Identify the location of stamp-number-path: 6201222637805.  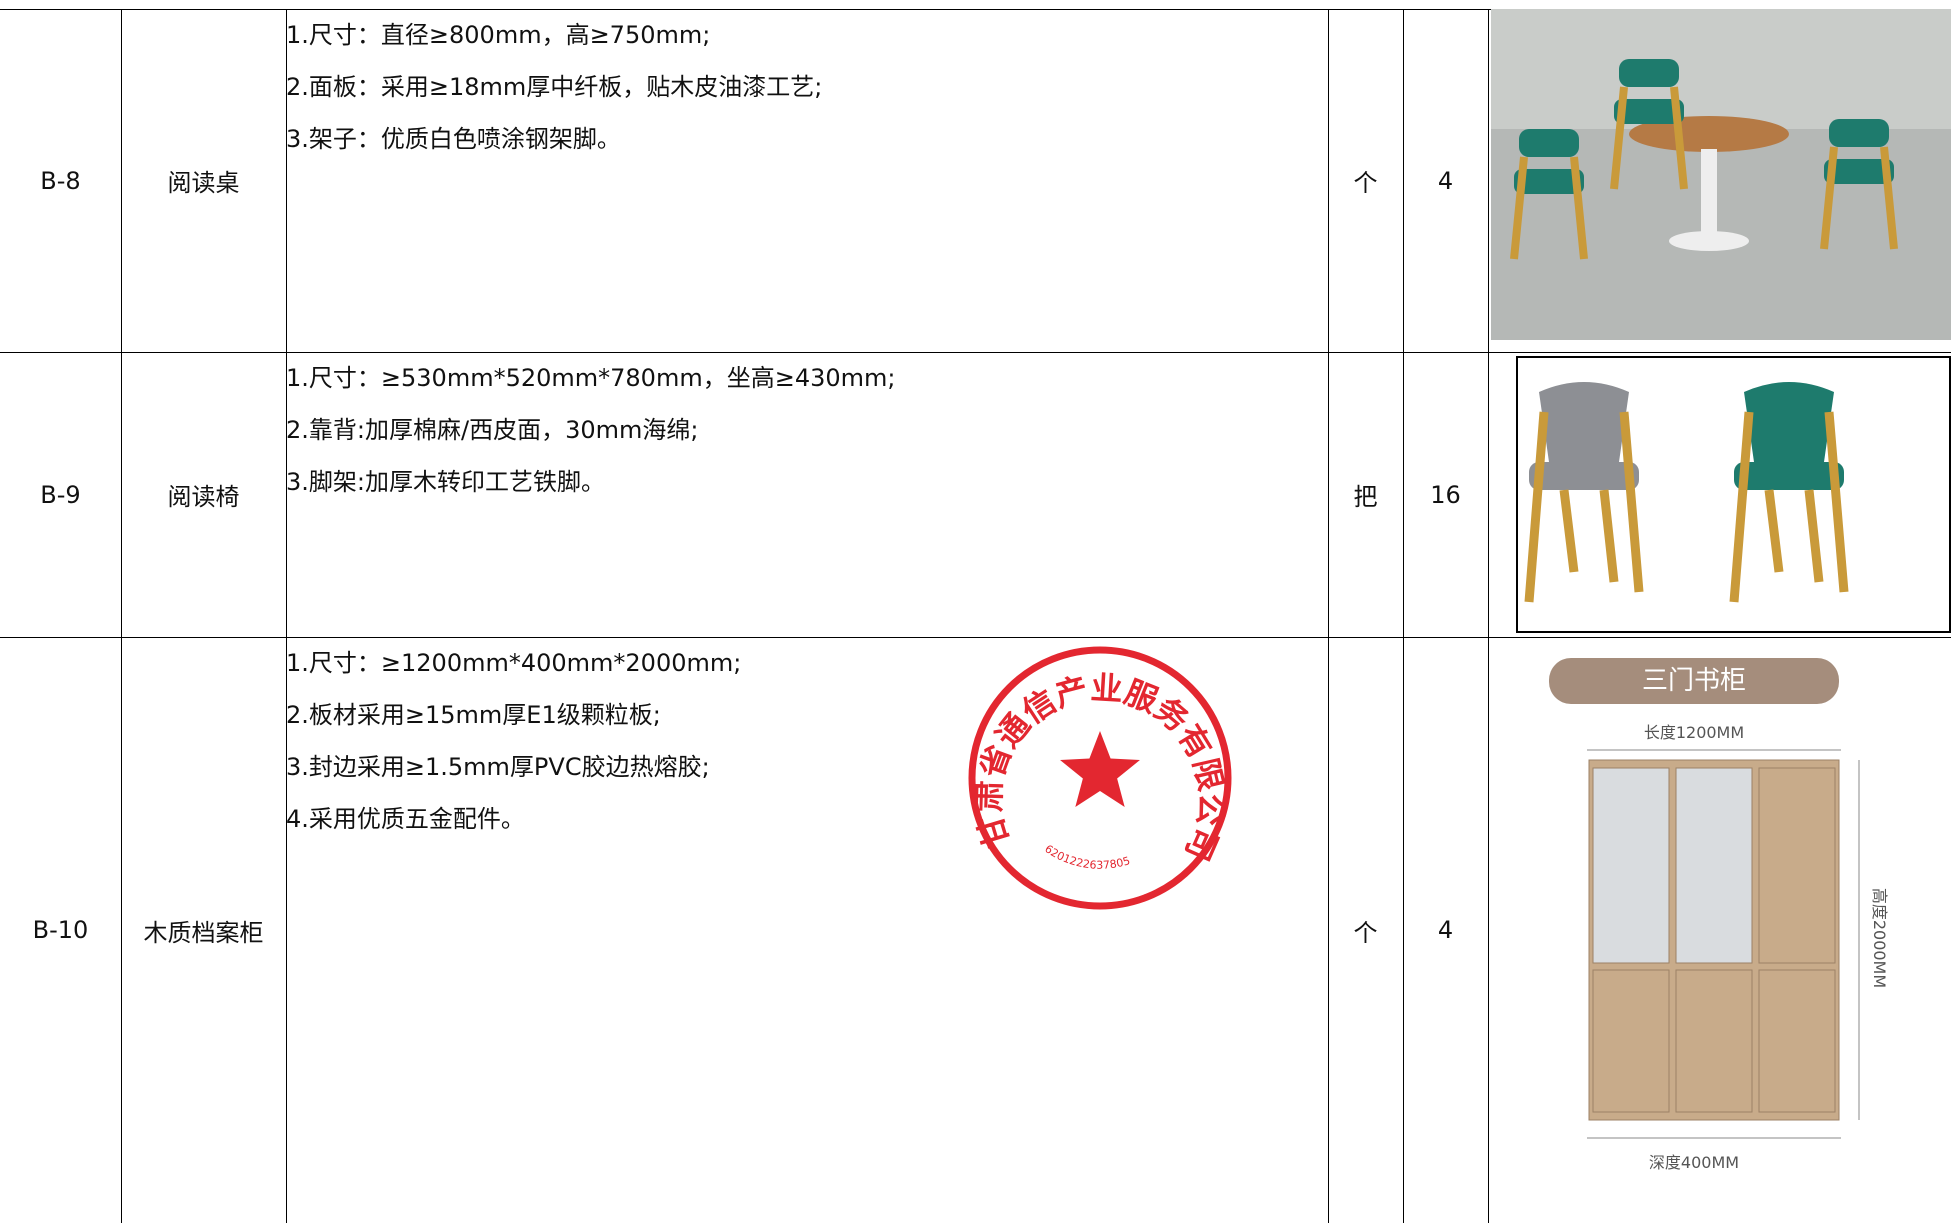
(1086, 857).